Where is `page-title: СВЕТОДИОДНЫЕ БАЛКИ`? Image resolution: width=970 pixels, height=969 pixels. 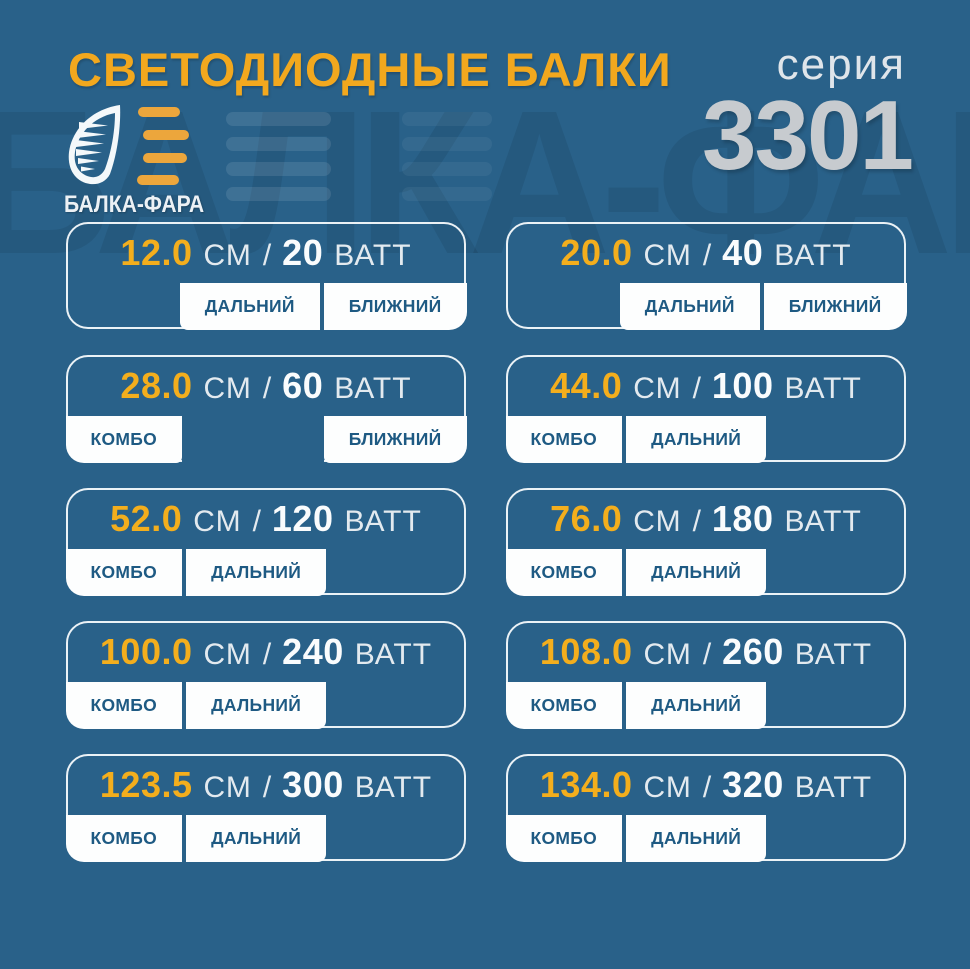 page-title: СВЕТОДИОДНЫЕ БАЛКИ is located at coordinates (370, 69).